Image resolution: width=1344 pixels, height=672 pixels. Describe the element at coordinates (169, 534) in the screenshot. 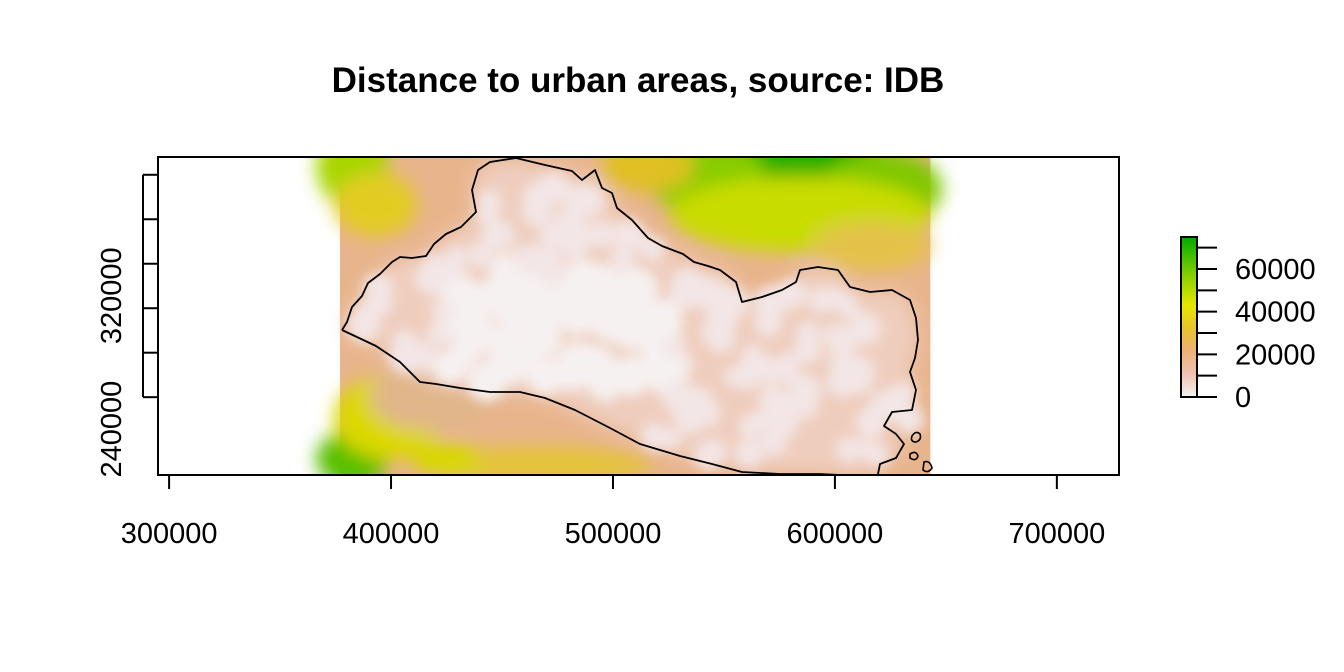

I see `x-tick-label: 300000` at that location.